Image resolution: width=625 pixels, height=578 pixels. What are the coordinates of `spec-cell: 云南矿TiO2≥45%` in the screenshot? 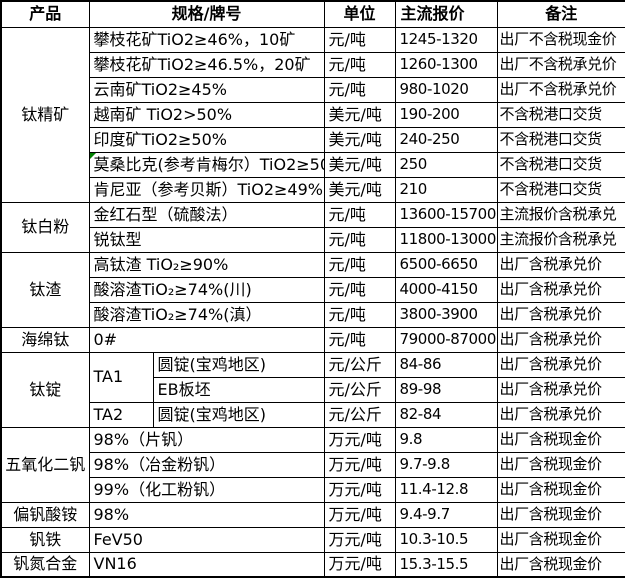 It's located at (206, 89).